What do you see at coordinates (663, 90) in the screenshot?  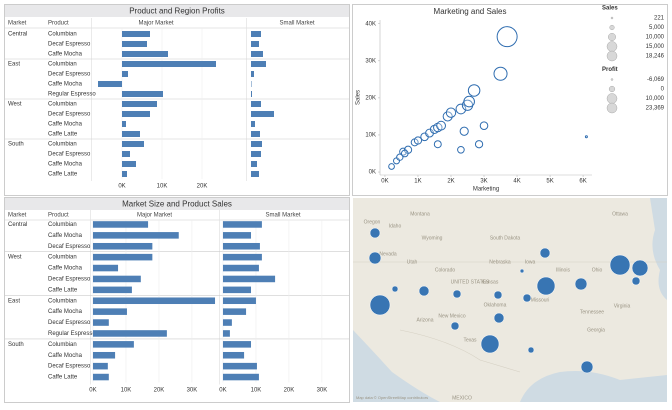 I see `legend-label: 0` at bounding box center [663, 90].